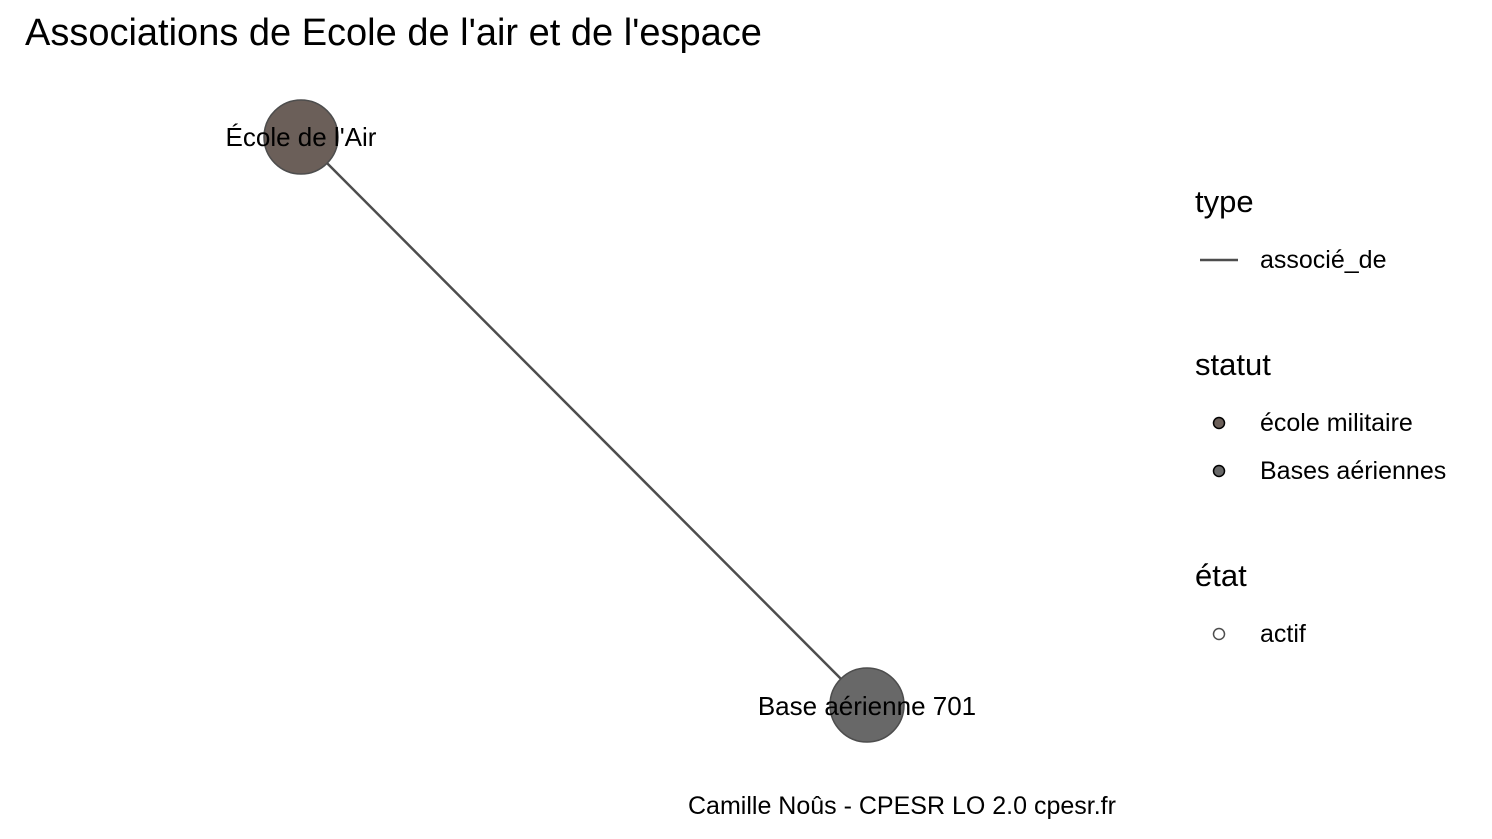 This screenshot has width=1492, height=839. I want to click on legend-label-actif: actif, so click(1283, 634).